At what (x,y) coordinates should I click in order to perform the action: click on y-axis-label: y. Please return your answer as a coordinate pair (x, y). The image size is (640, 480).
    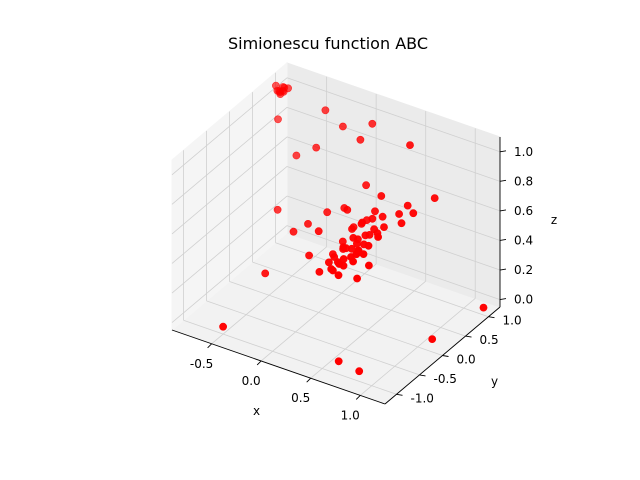
    Looking at the image, I should click on (494, 382).